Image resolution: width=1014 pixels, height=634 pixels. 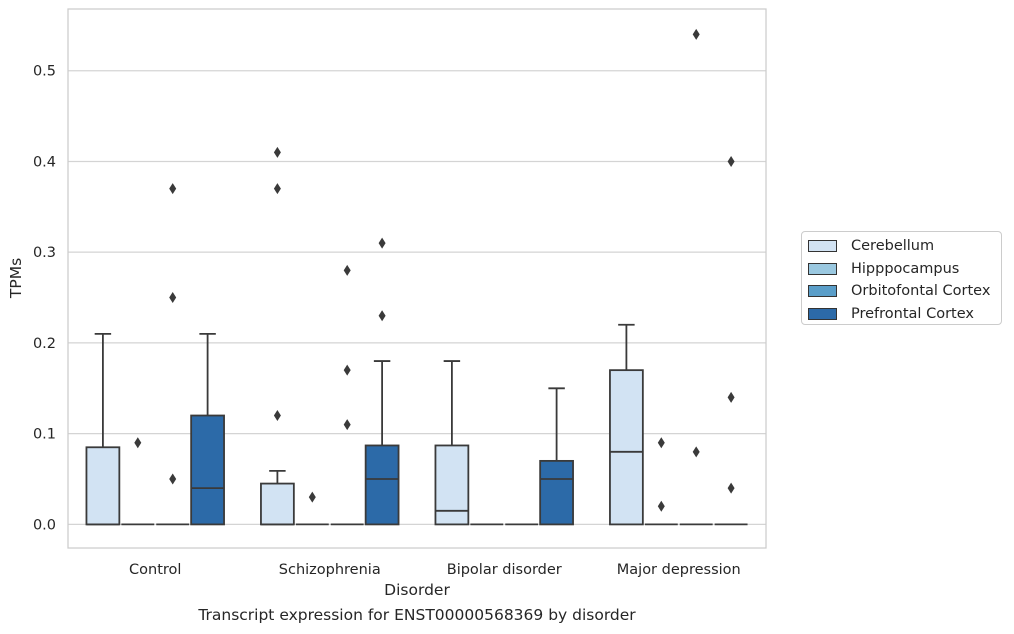 I want to click on x-tick-label: Major depression, so click(x=679, y=570).